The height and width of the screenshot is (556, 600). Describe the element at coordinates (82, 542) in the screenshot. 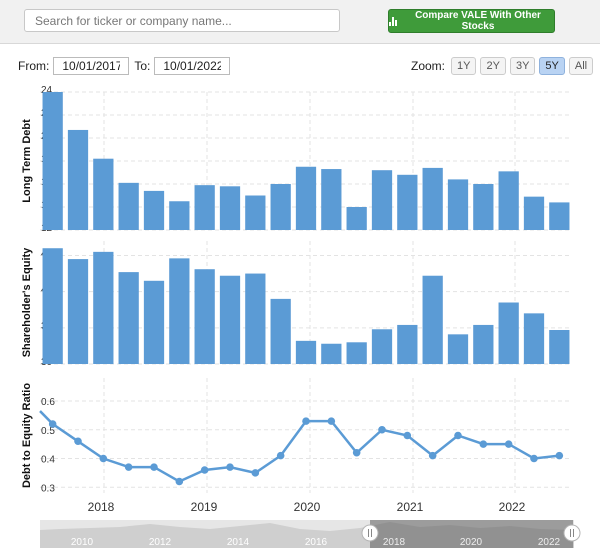

I see `navigator-year-label: 2010` at that location.